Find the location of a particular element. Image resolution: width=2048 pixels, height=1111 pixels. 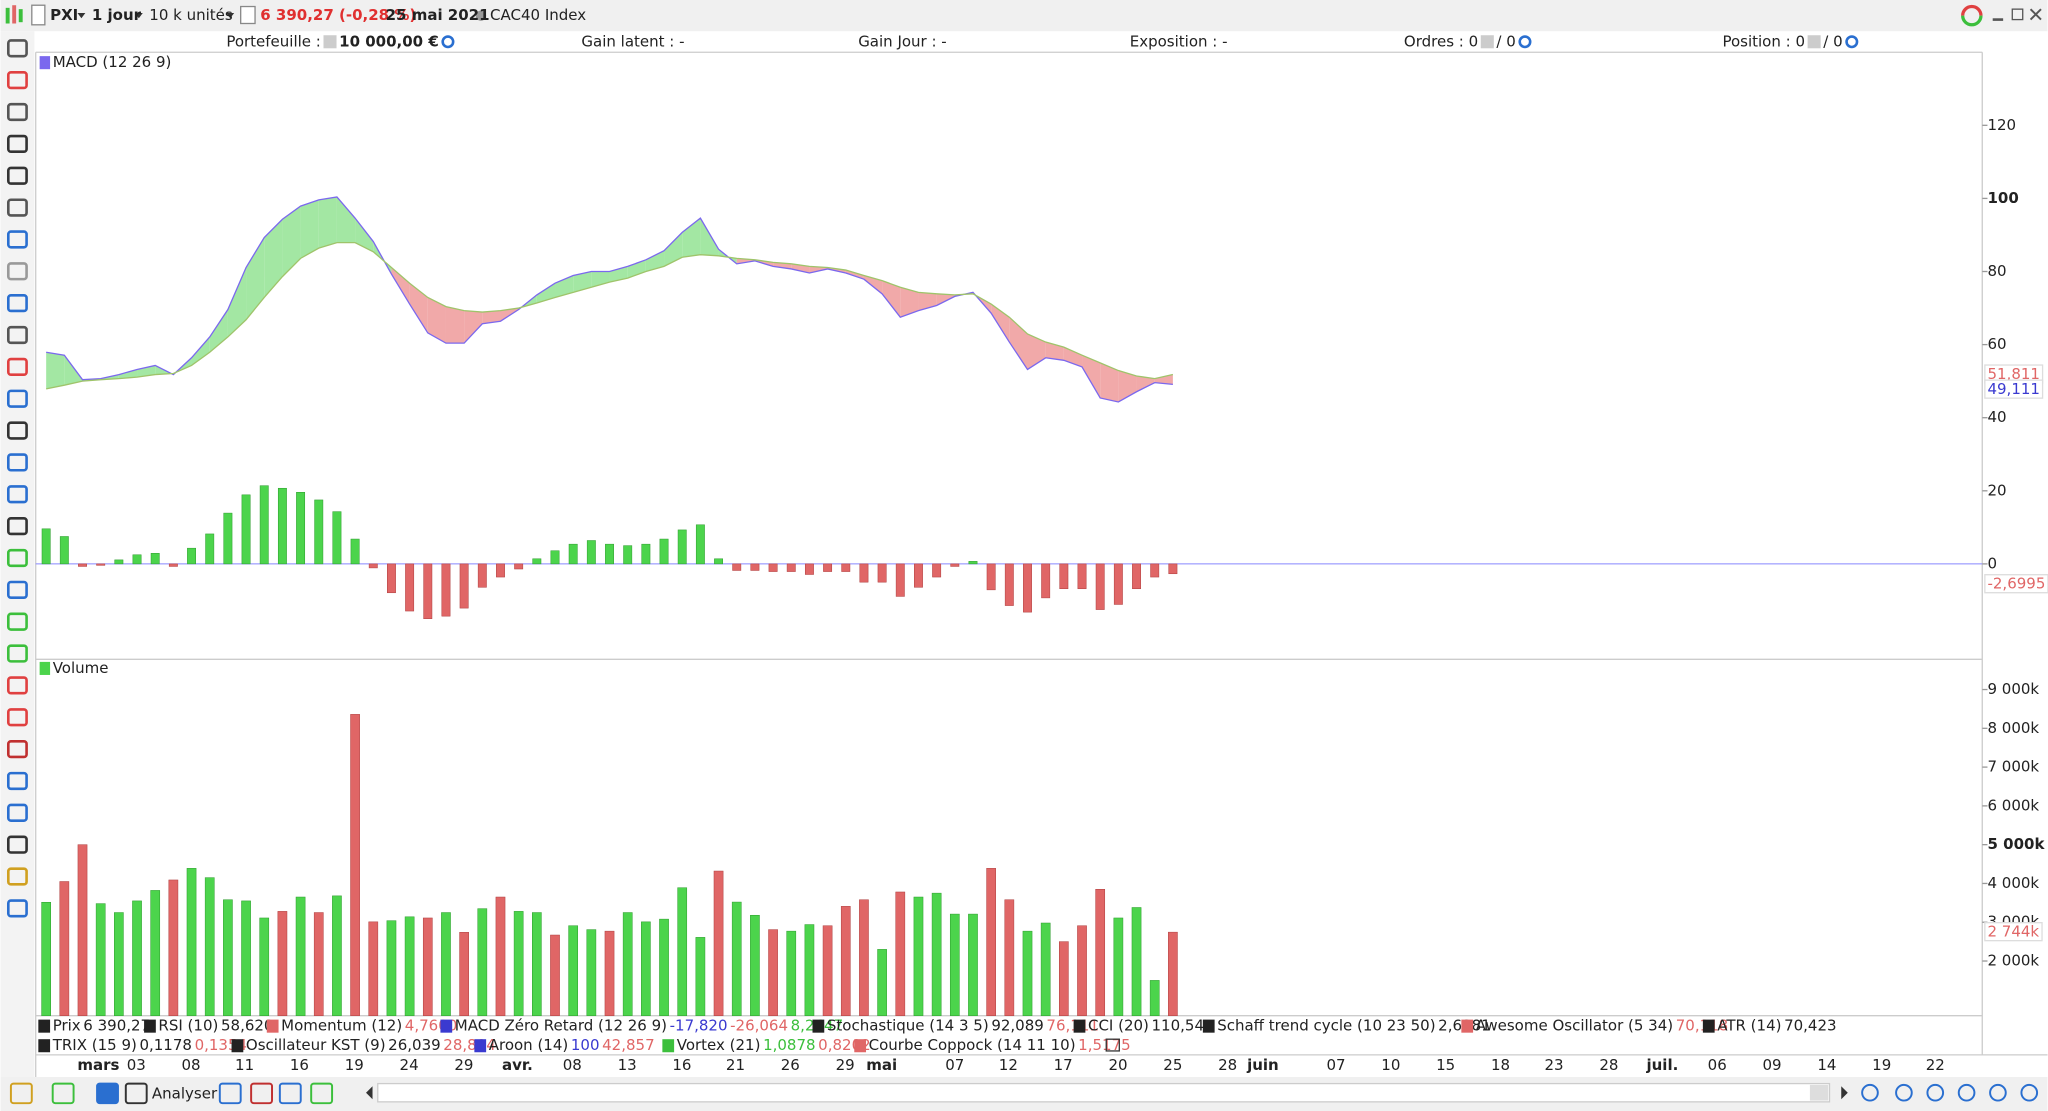

histogram-bar is located at coordinates (718, 561).